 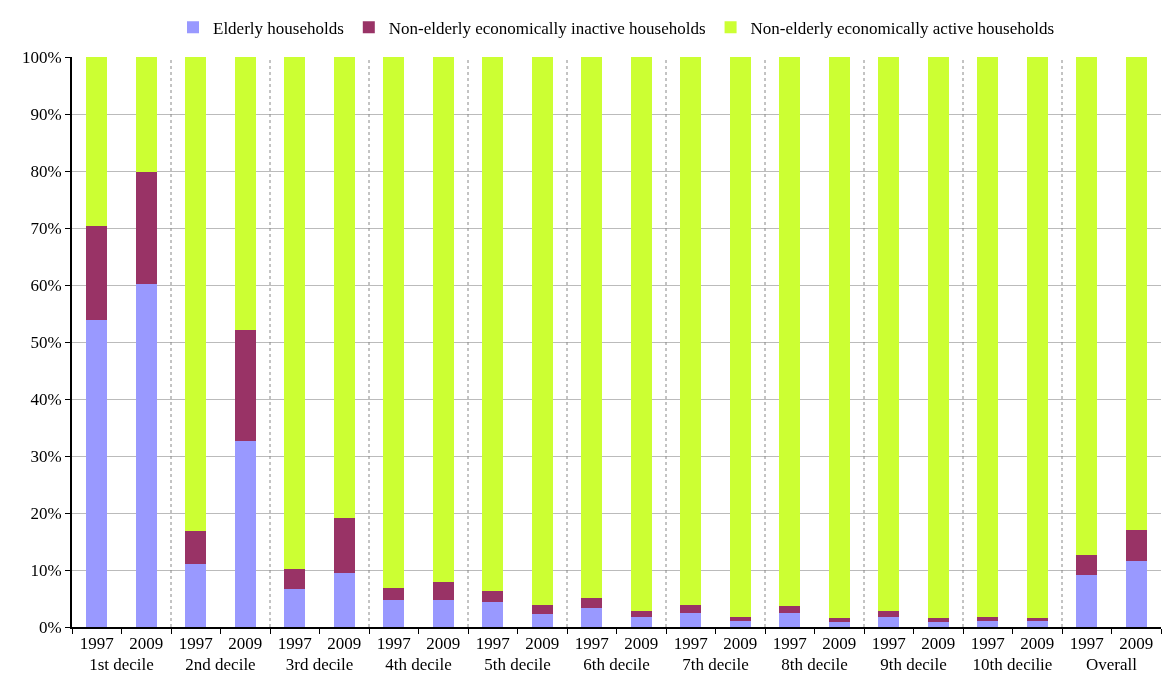 I want to click on y-tick-label: 80%, so click(x=46, y=171).